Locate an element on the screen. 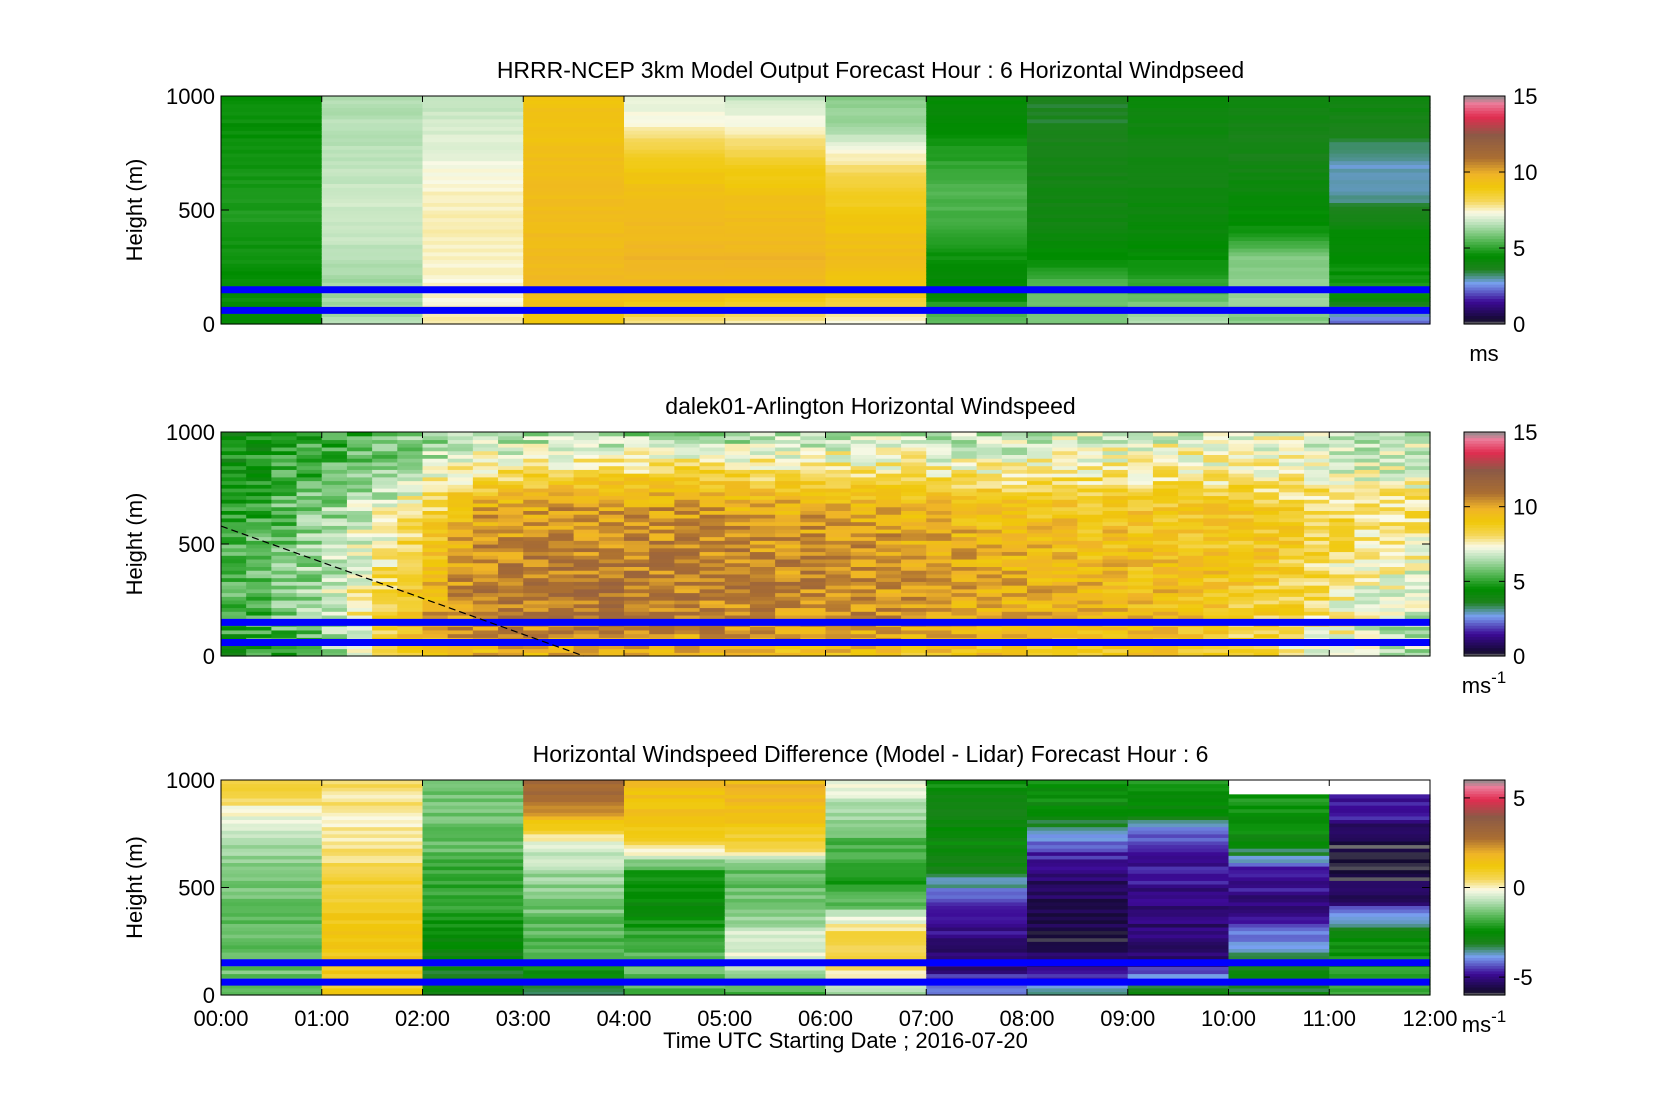 This screenshot has height=1102, width=1680. colorbar-unit-superscript: -1 is located at coordinates (1498, 1016).